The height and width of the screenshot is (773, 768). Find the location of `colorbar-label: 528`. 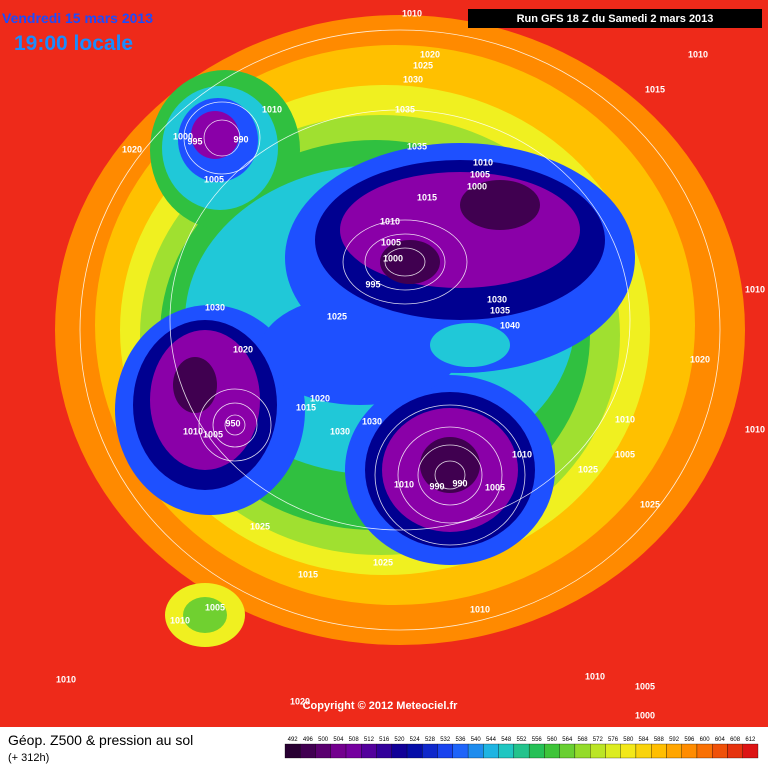

colorbar-label: 528 is located at coordinates (430, 740).